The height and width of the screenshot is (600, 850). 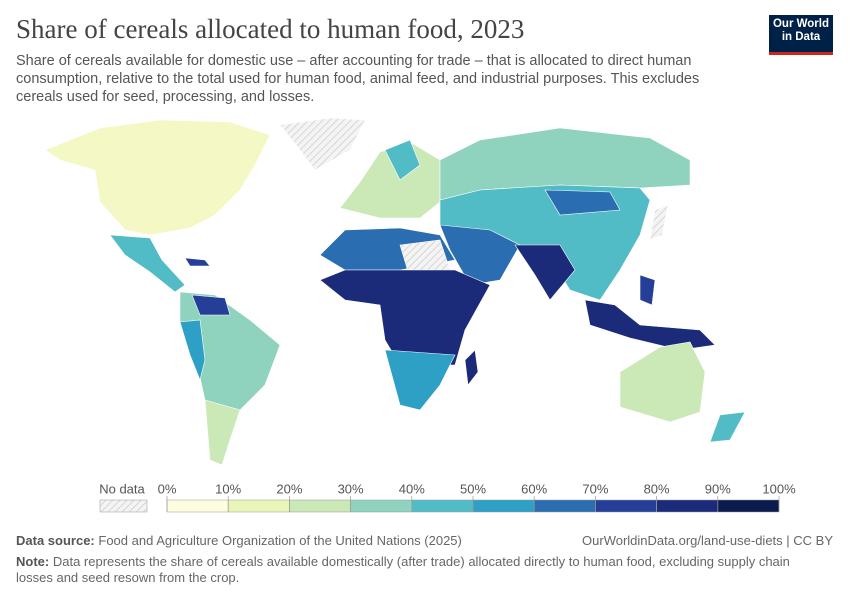 What do you see at coordinates (595, 488) in the screenshot?
I see `legend-tick-label: 70%` at bounding box center [595, 488].